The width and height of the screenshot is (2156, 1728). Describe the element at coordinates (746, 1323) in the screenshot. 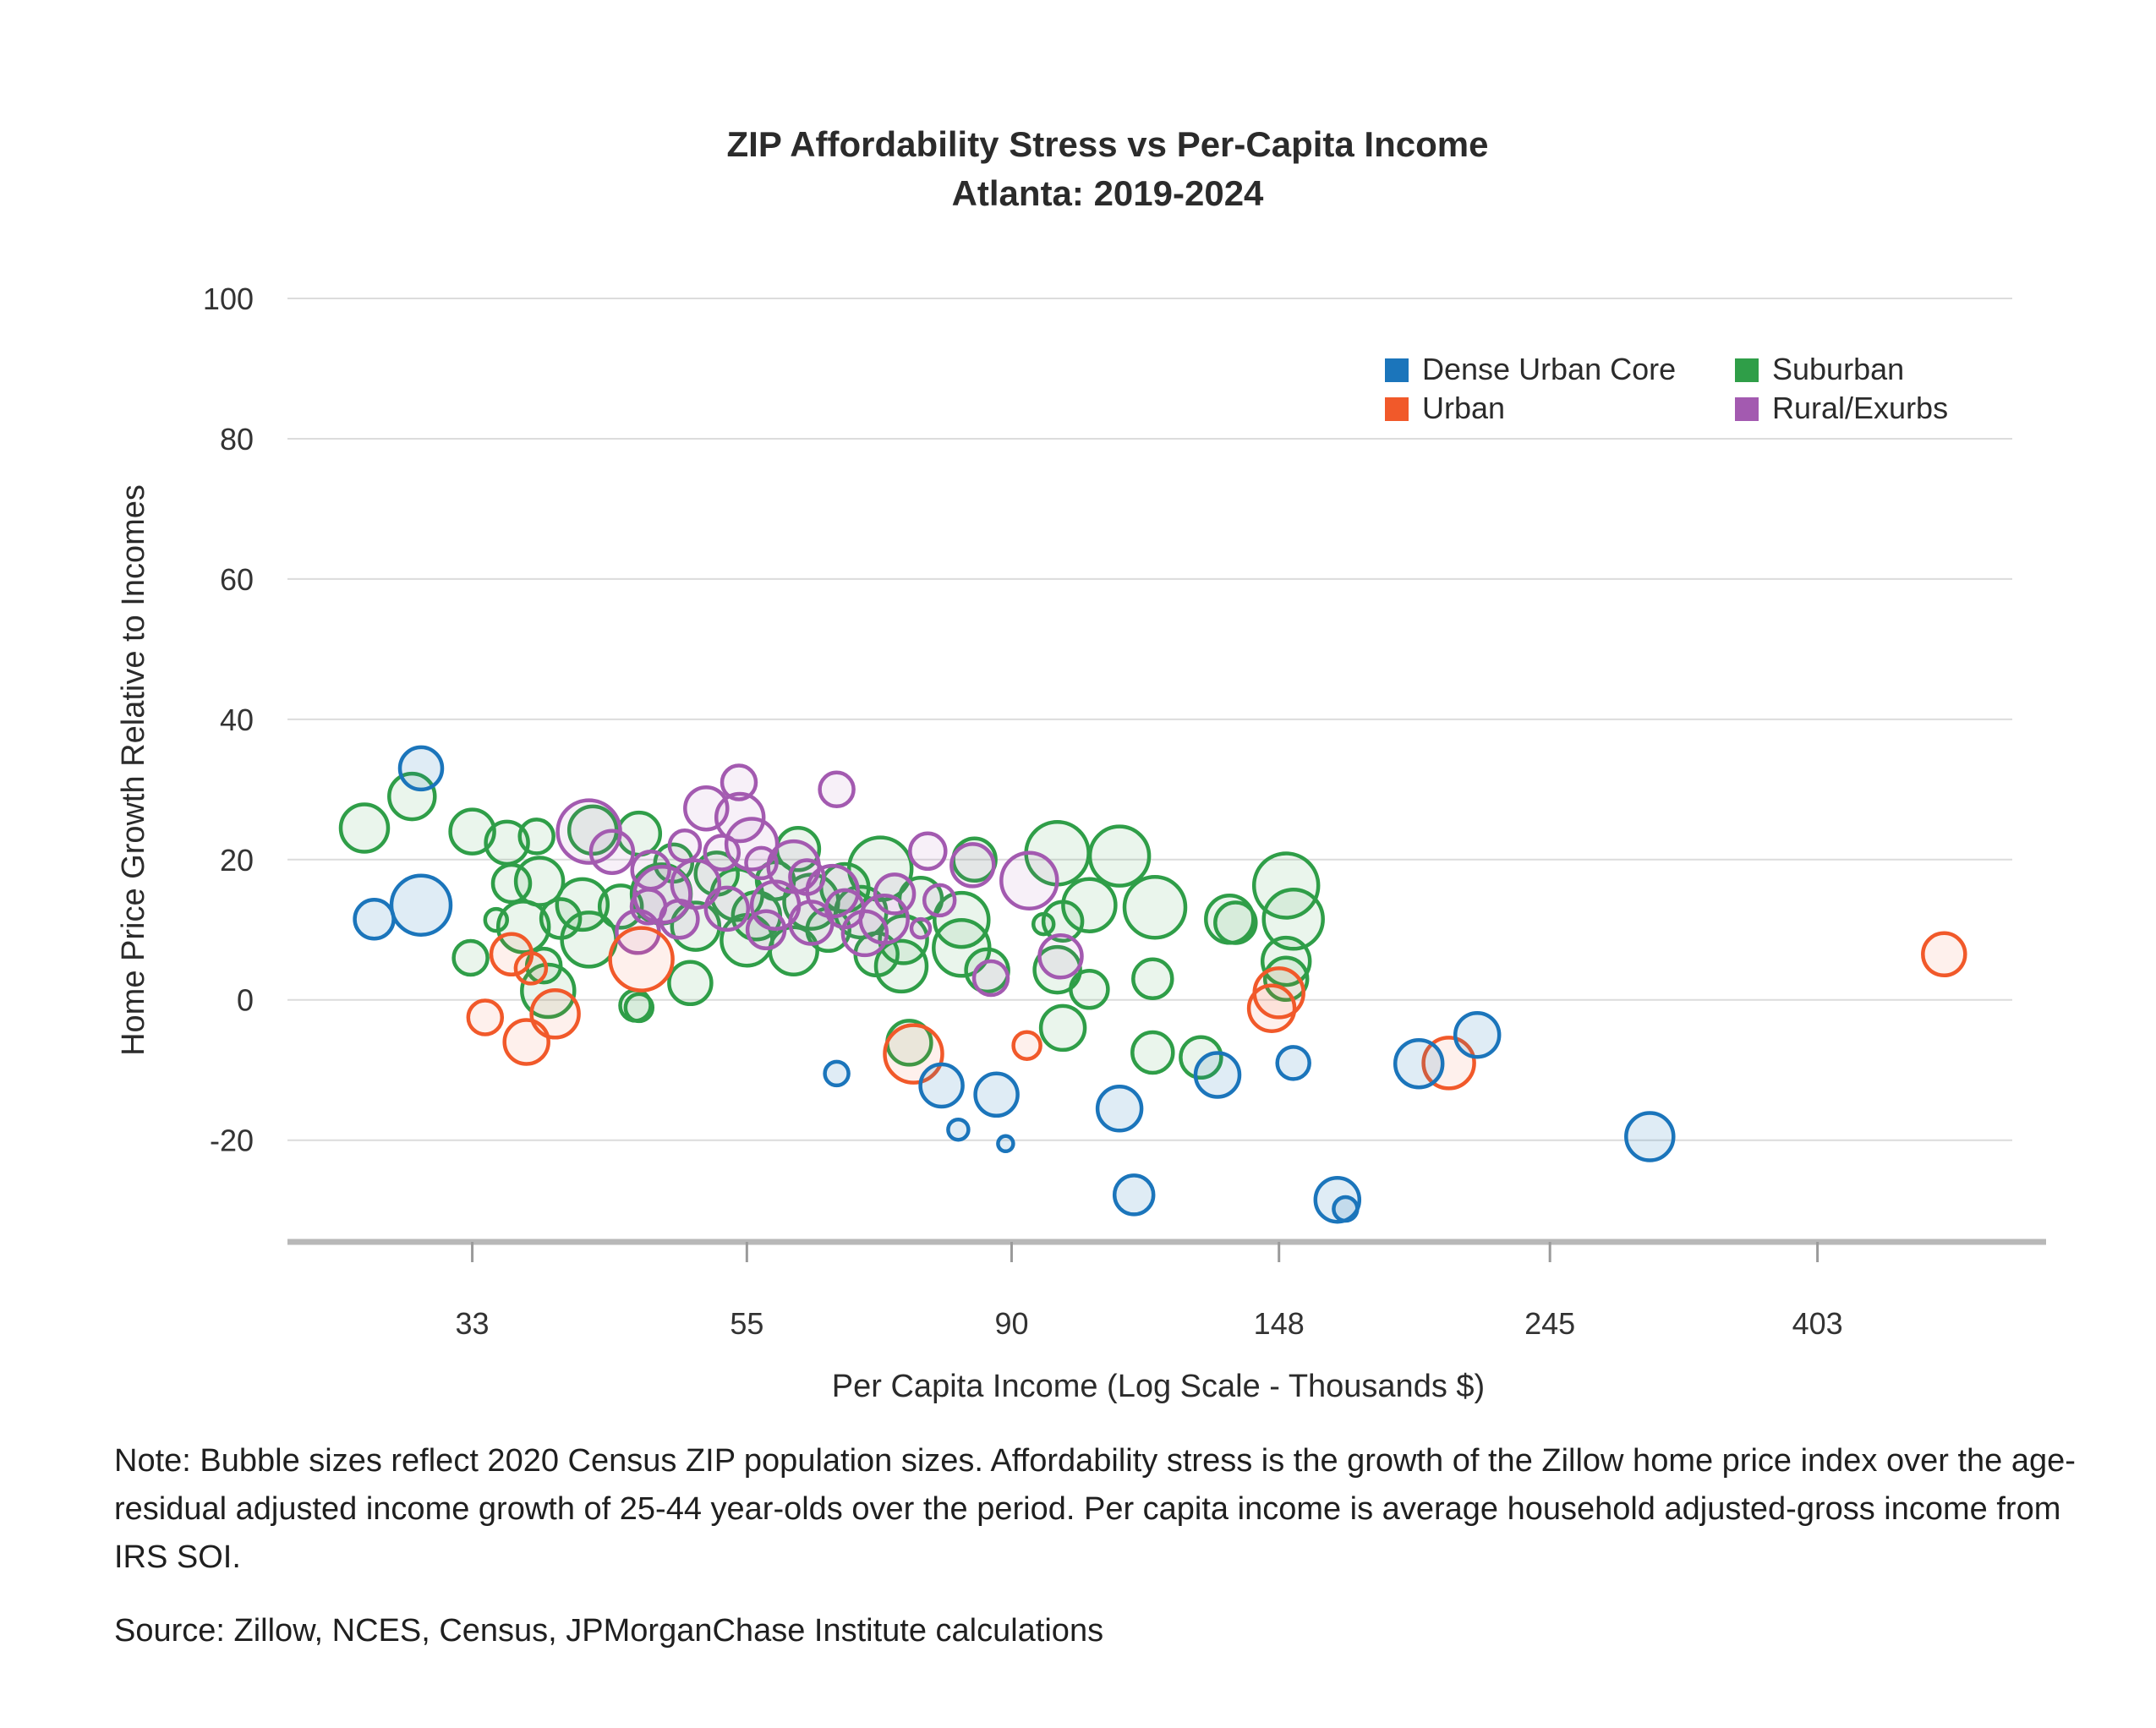

I see `x-tick-label-55: 55` at that location.